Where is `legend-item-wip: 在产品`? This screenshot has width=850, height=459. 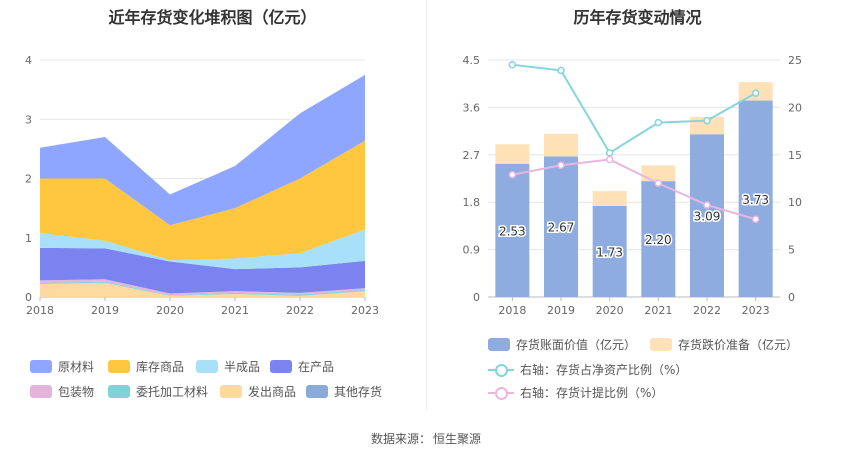
legend-item-wip: 在产品 is located at coordinates (302, 366).